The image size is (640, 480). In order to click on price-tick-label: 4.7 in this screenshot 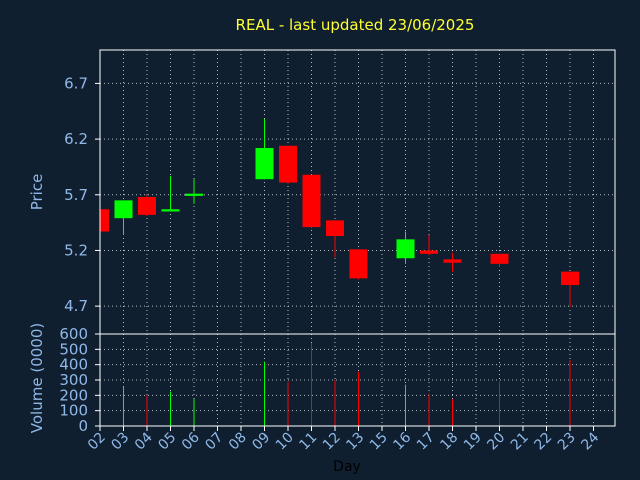, I will do `click(76, 306)`.